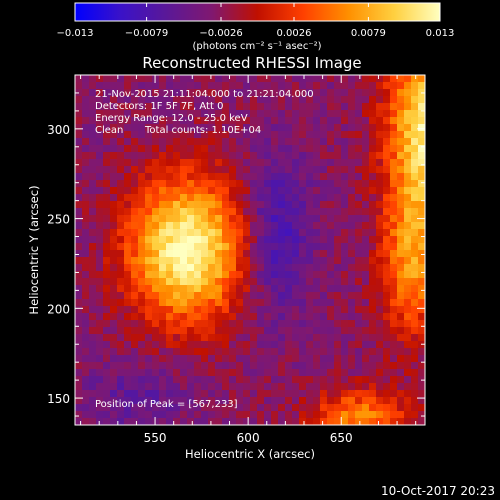 This screenshot has width=500, height=500. I want to click on y-axis-label: Heliocentric Y (arcsec), so click(34, 249).